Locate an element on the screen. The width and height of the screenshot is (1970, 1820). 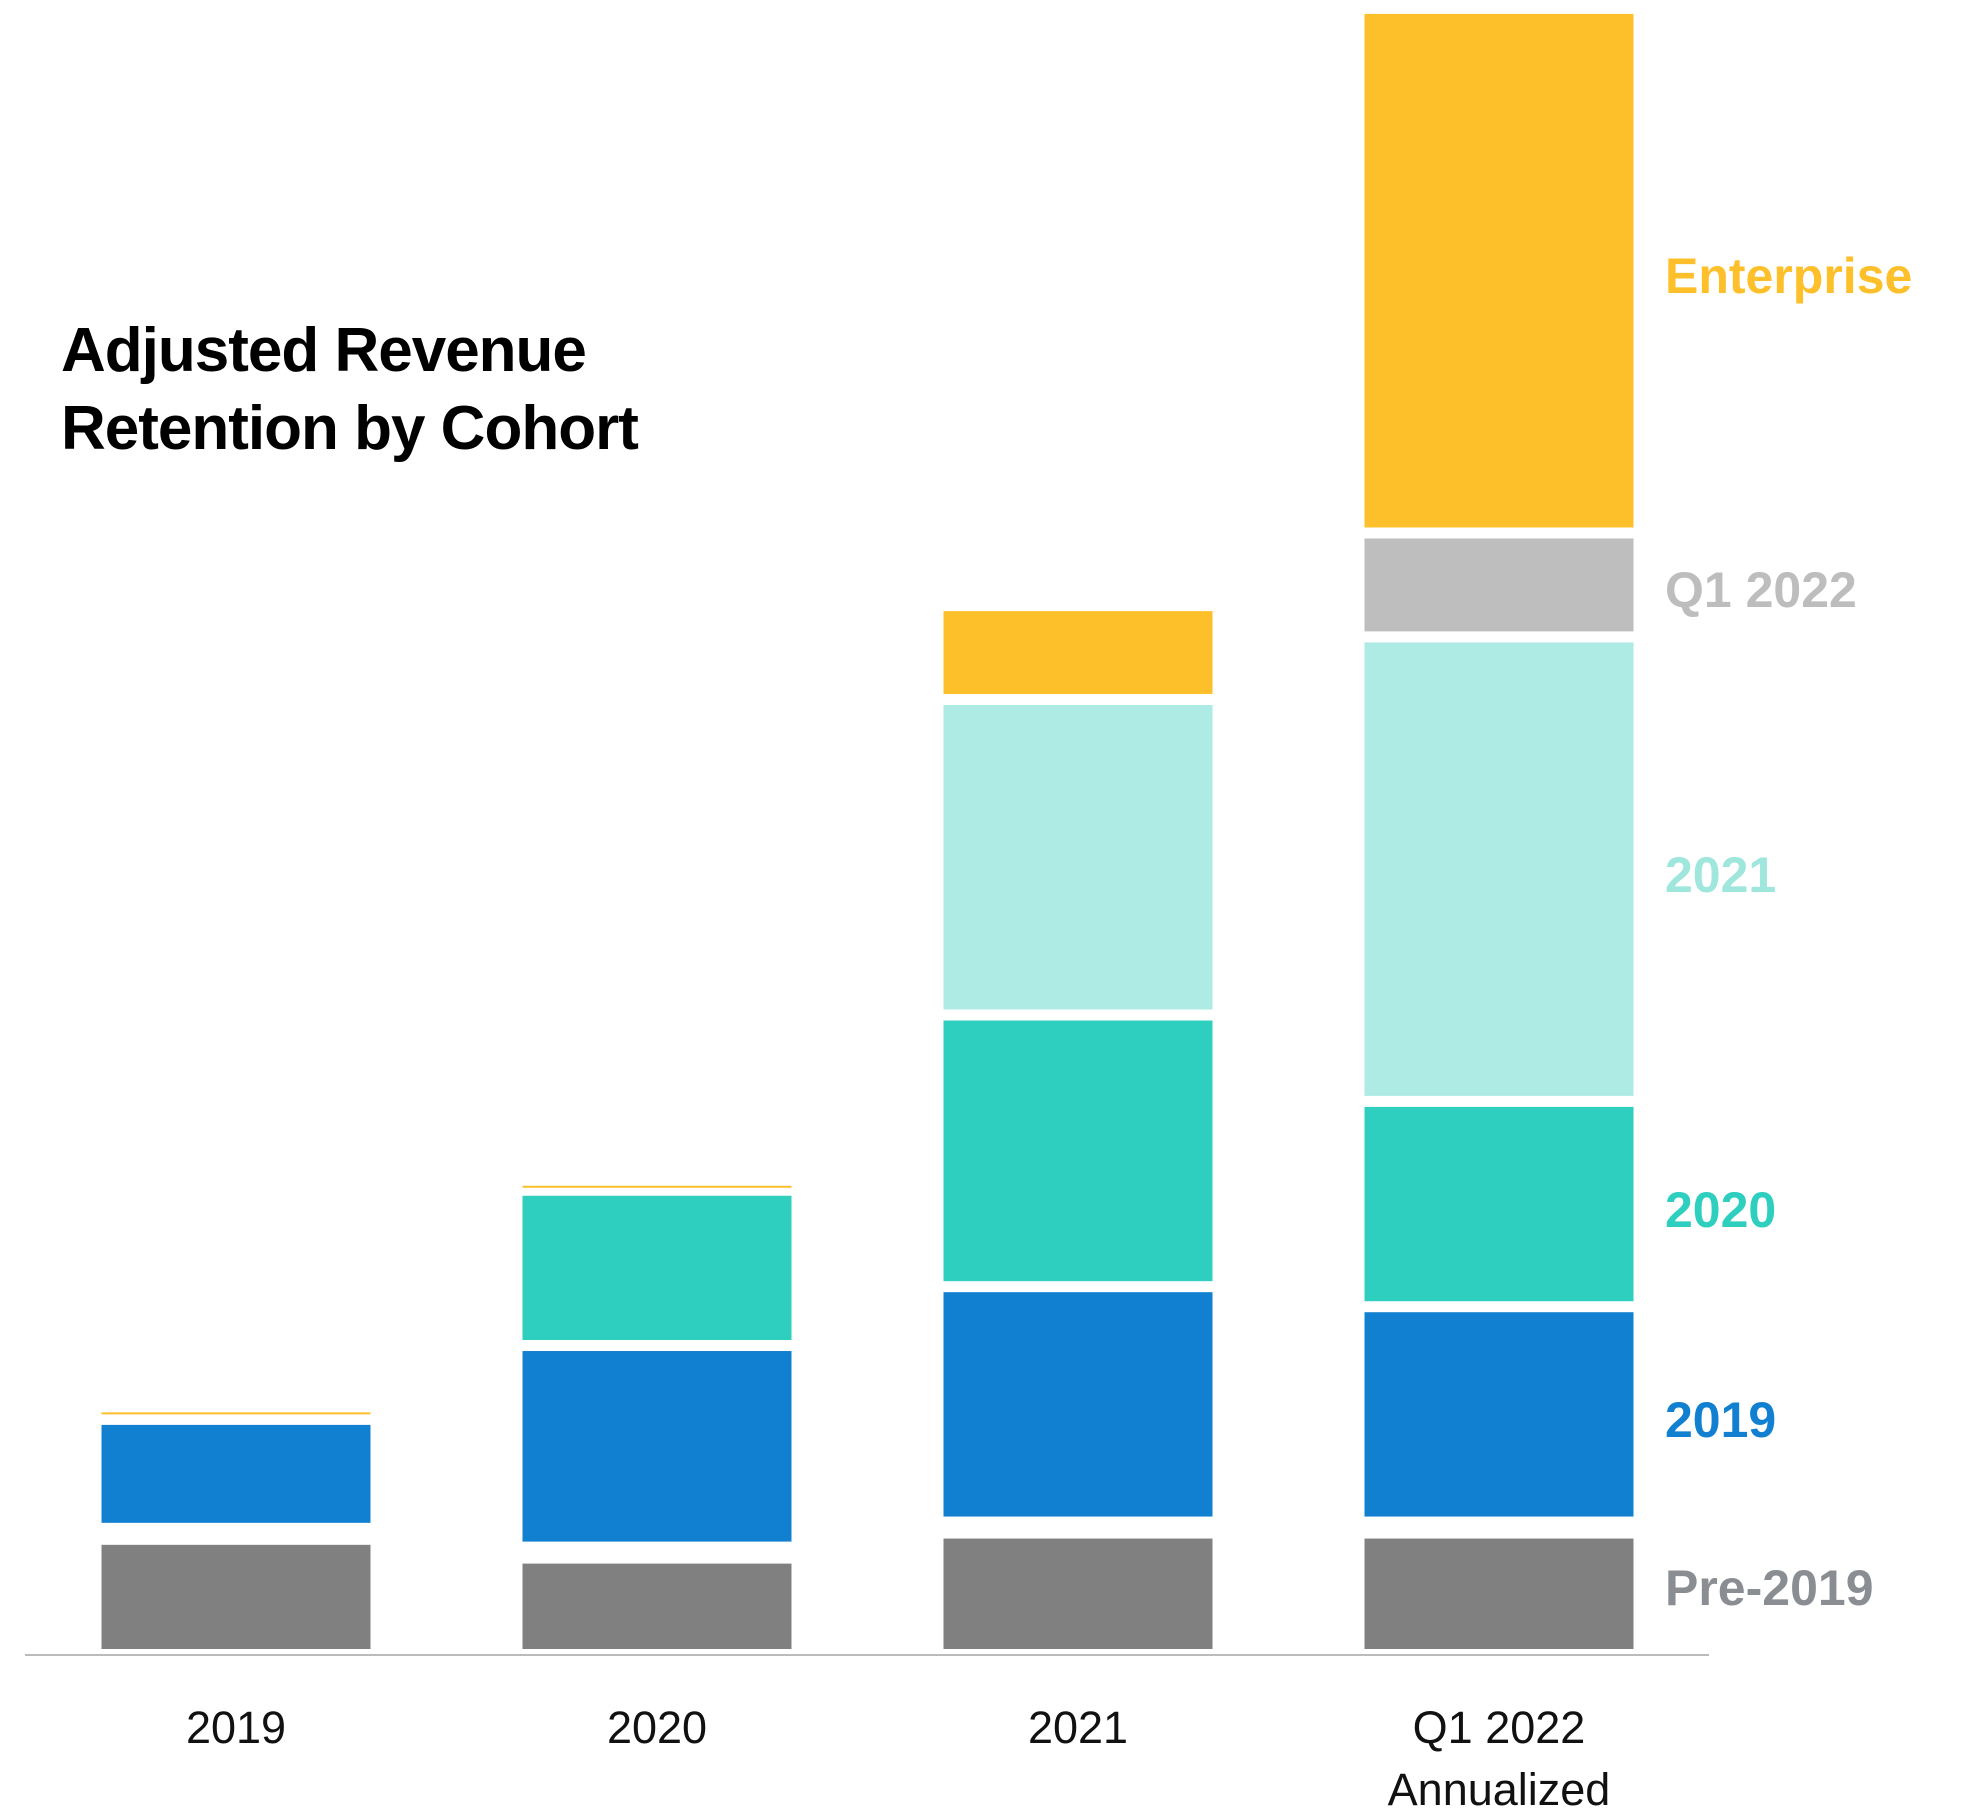
x-tick-label: 2021 is located at coordinates (1078, 1727).